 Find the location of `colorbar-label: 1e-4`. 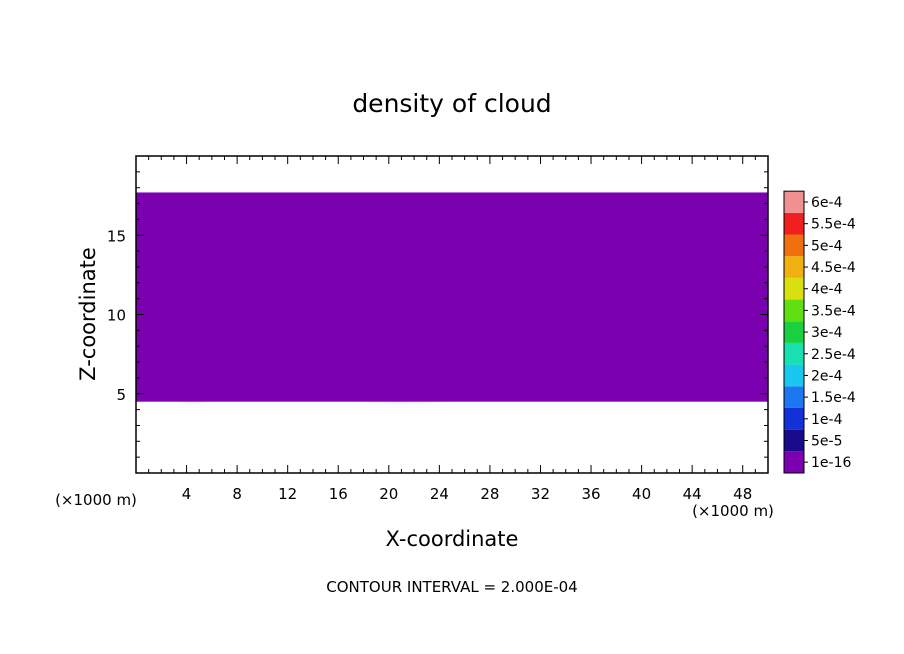

colorbar-label: 1e-4 is located at coordinates (827, 420).